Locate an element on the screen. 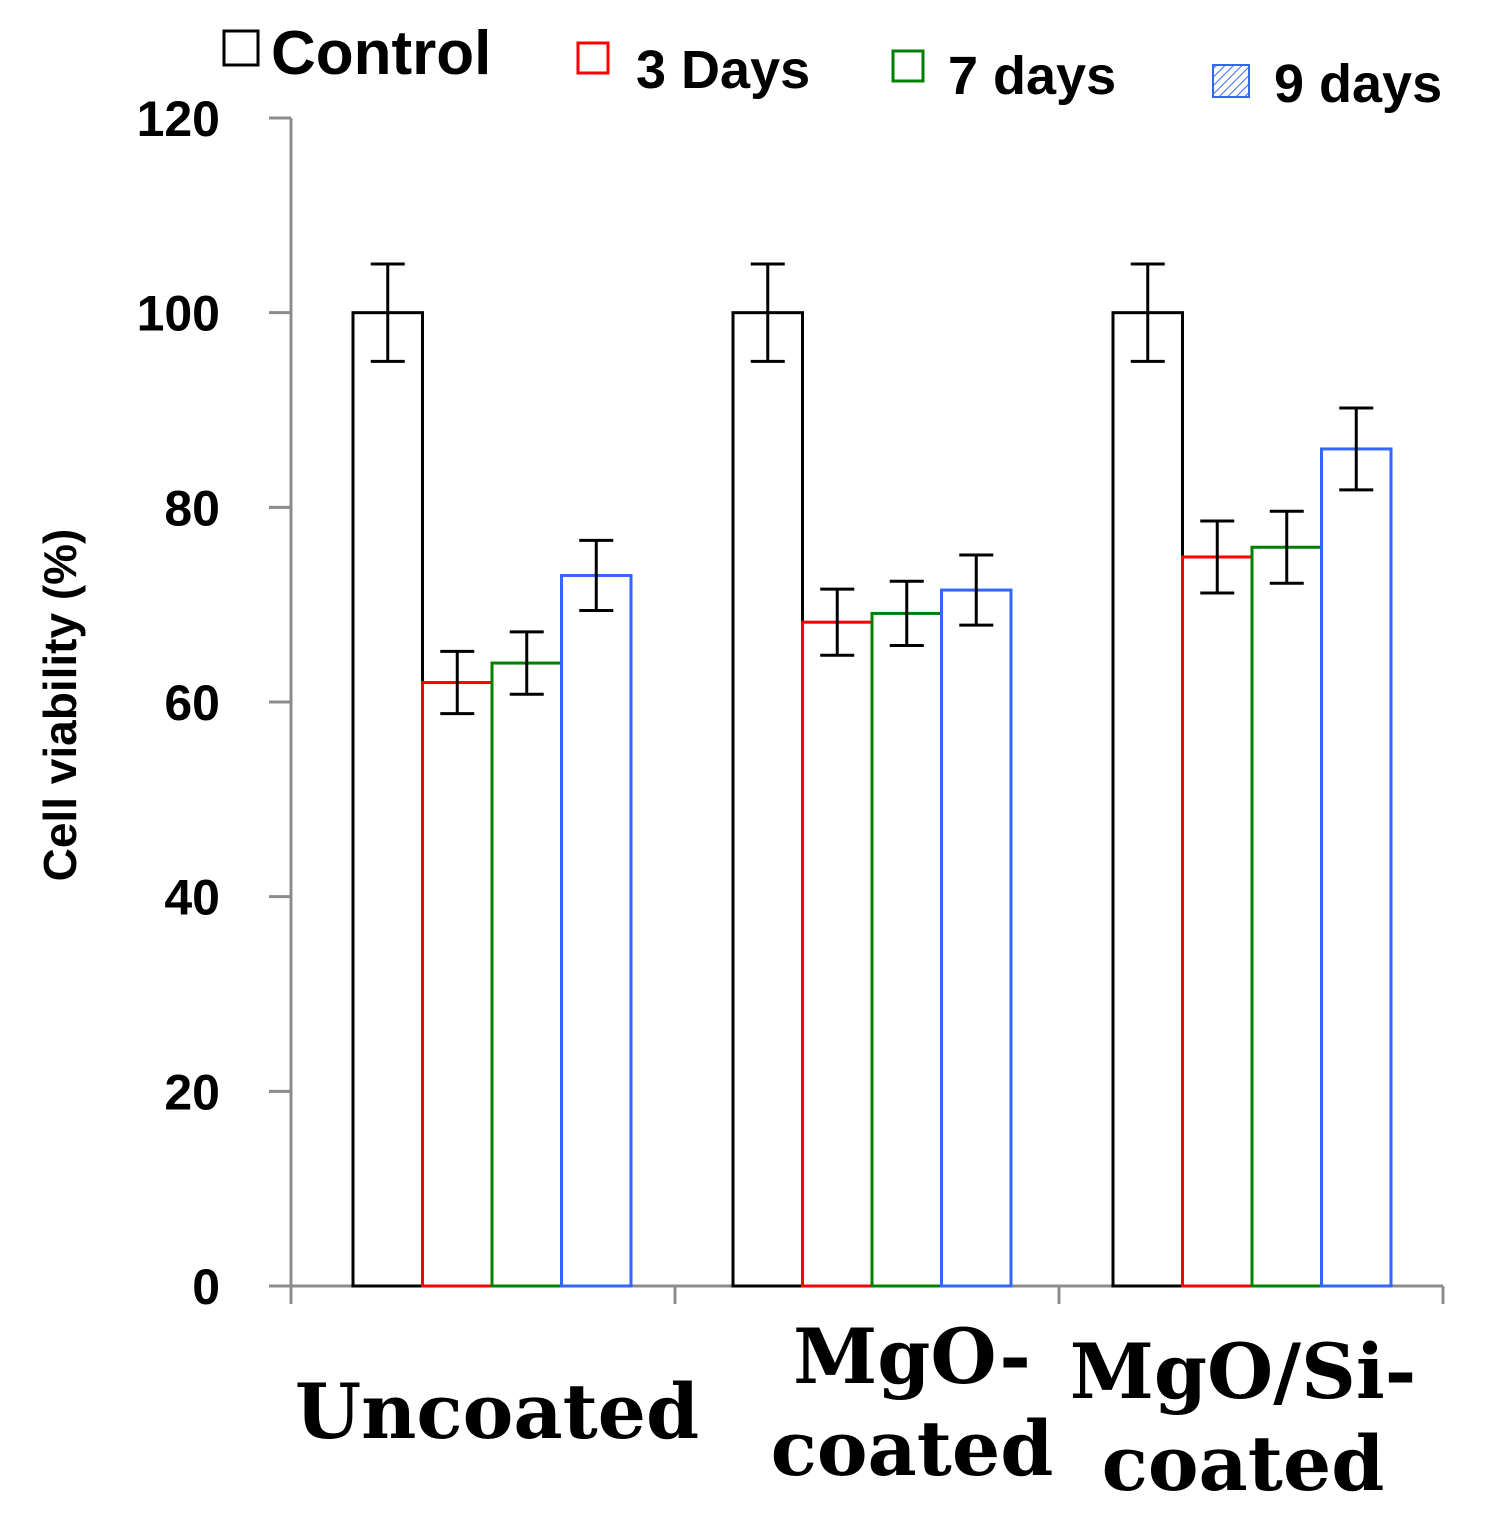 This screenshot has height=1519, width=1502. bar-3-days-uncoated is located at coordinates (457, 984).